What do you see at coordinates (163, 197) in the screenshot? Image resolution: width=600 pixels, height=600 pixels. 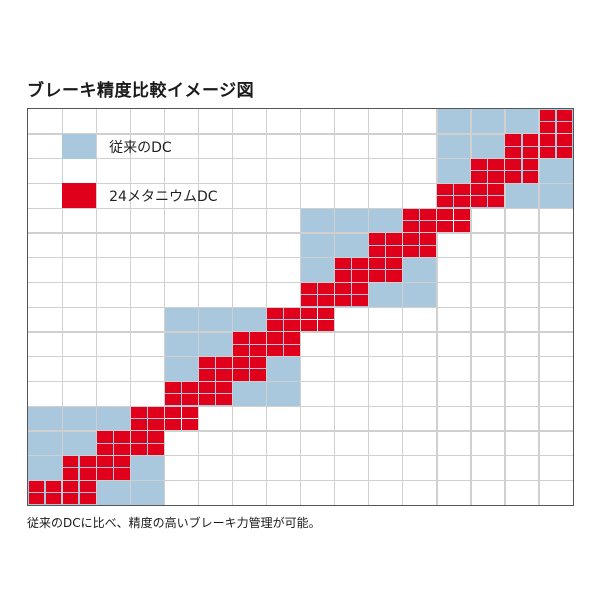 I see `legend-label-metanium-dc: 24メタニウムDC` at bounding box center [163, 197].